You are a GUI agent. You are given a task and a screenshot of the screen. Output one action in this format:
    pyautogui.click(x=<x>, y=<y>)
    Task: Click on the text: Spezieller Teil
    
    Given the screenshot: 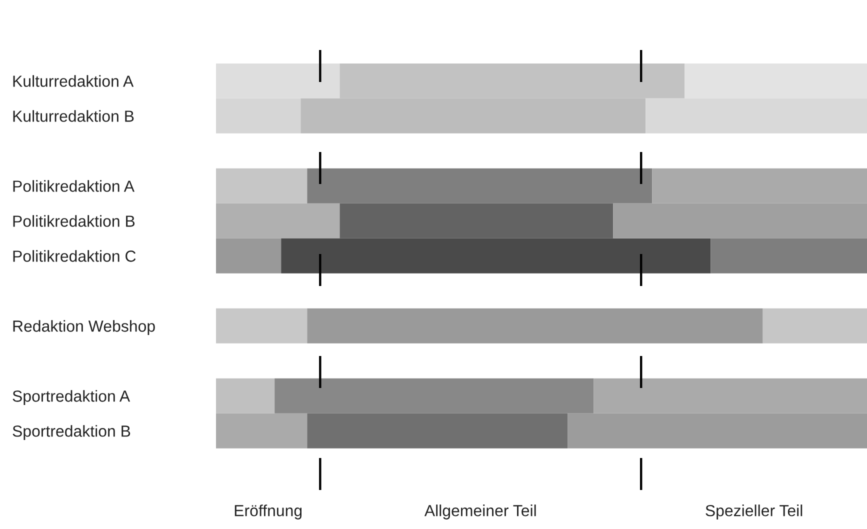 What is the action you would take?
    pyautogui.click(x=754, y=512)
    